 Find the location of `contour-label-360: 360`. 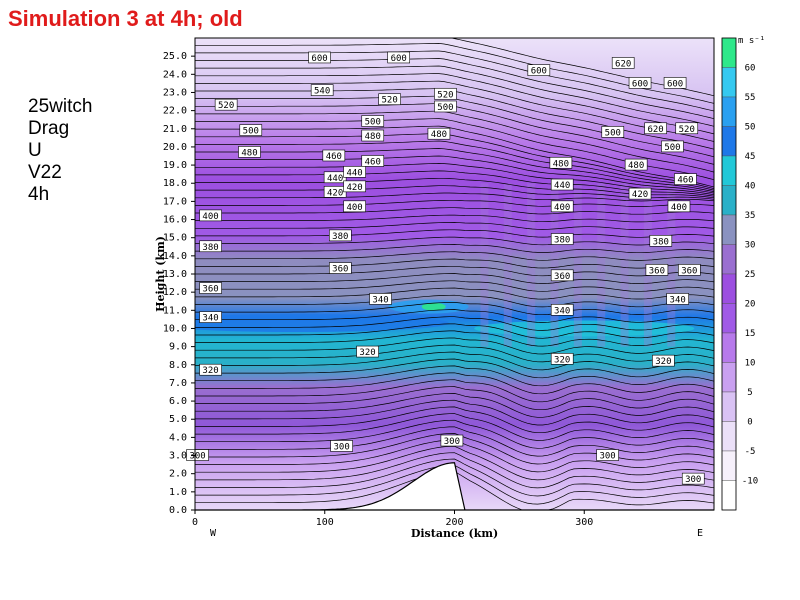

contour-label-360: 360 is located at coordinates (210, 288).